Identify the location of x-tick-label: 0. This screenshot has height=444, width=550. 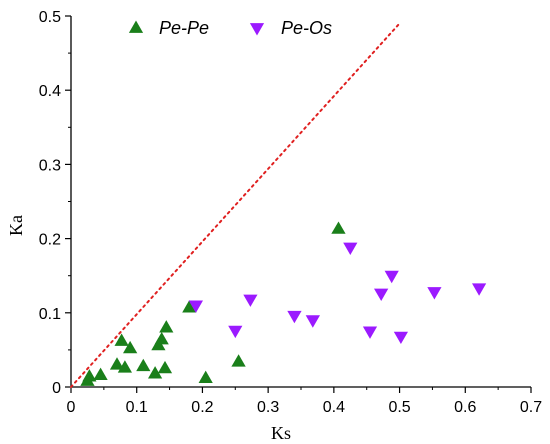
(71, 407).